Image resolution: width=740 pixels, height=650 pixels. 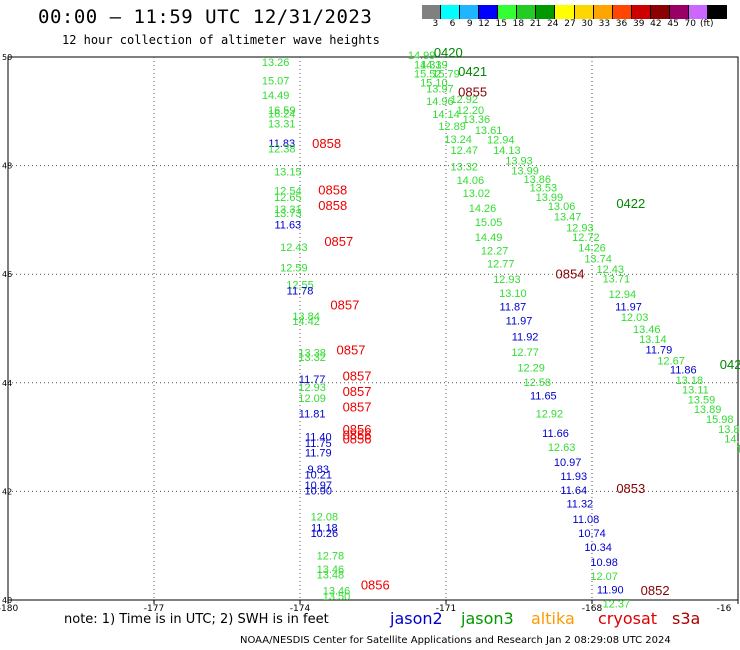 What do you see at coordinates (337, 597) in the screenshot?
I see `wave-height-value: 13.50` at bounding box center [337, 597].